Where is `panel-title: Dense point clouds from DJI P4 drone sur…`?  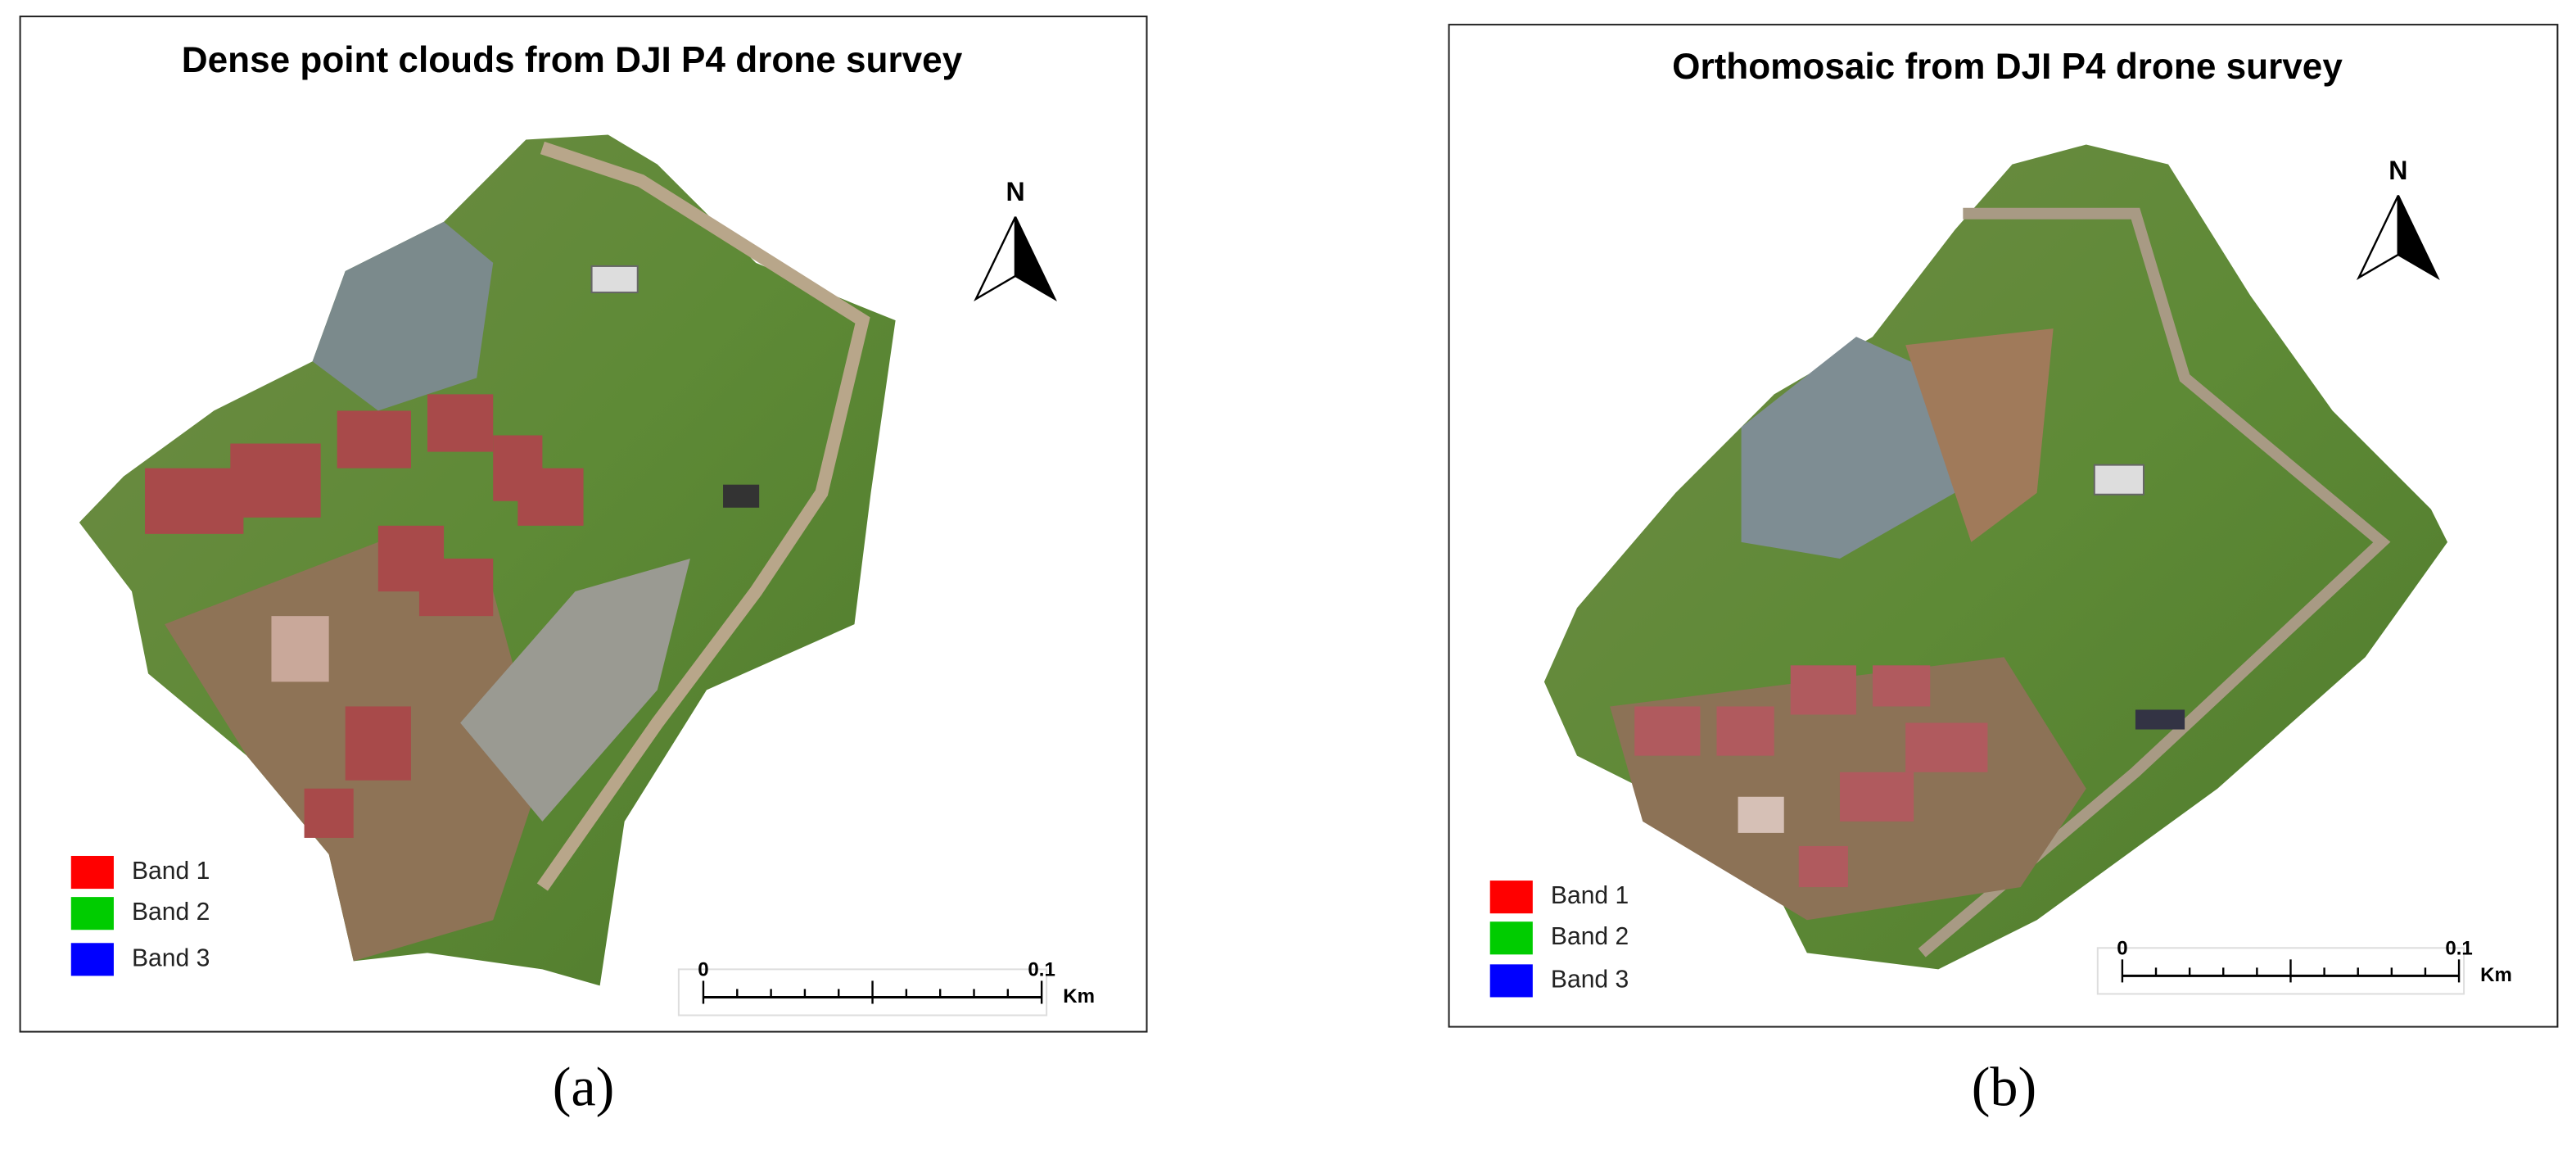 panel-title: Dense point clouds from DJI P4 drone sur… is located at coordinates (572, 60).